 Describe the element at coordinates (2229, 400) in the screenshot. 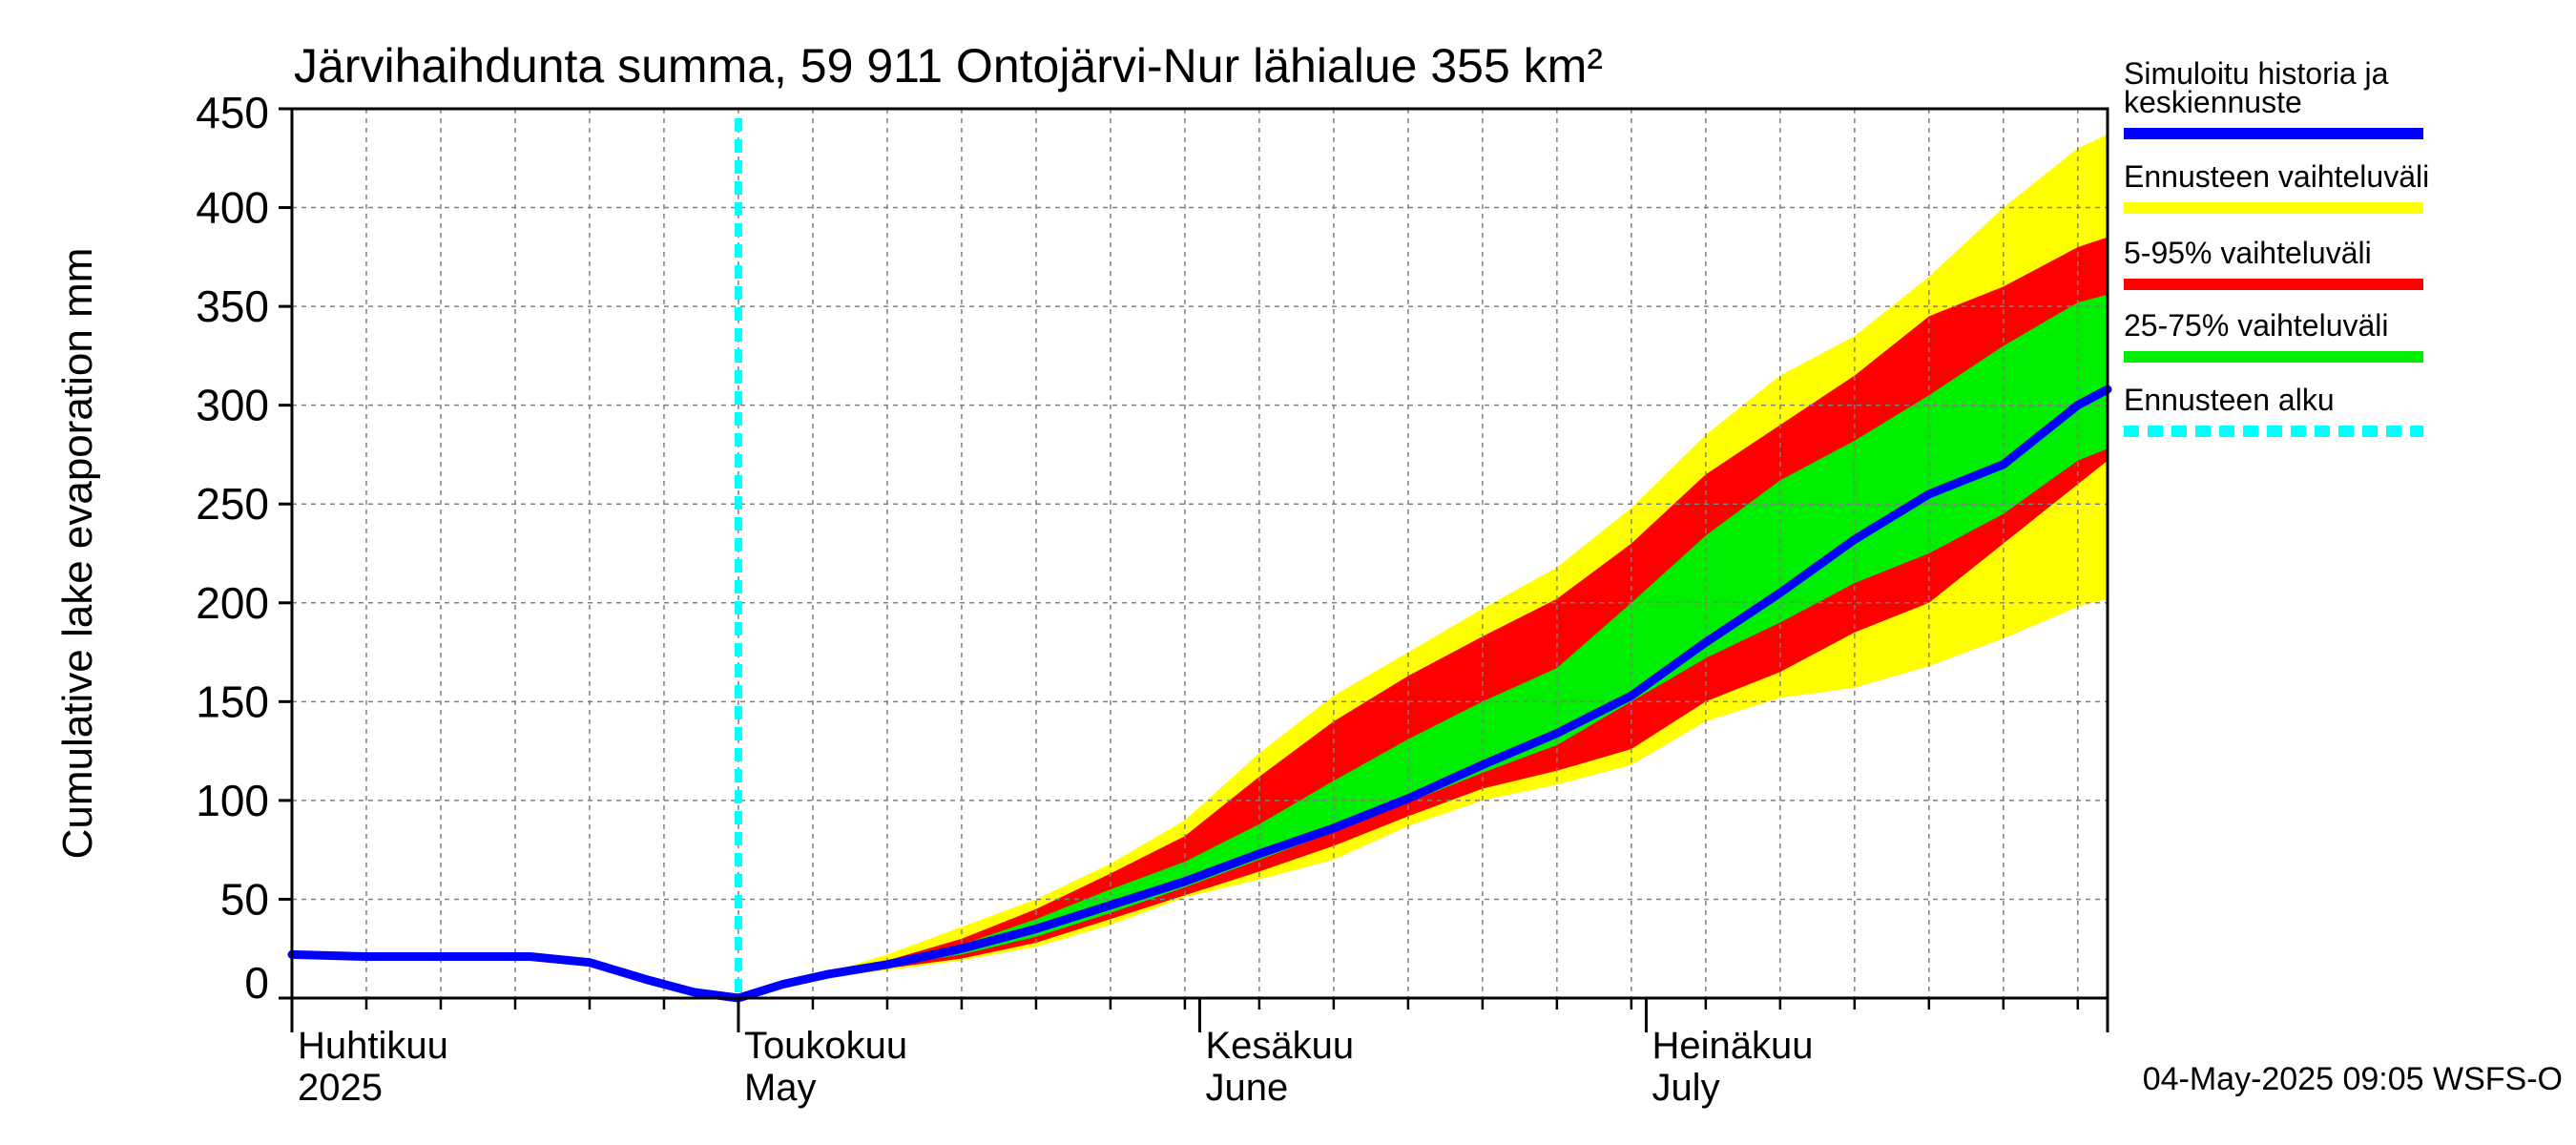

I see `legend-label: Ennusteen alku` at that location.